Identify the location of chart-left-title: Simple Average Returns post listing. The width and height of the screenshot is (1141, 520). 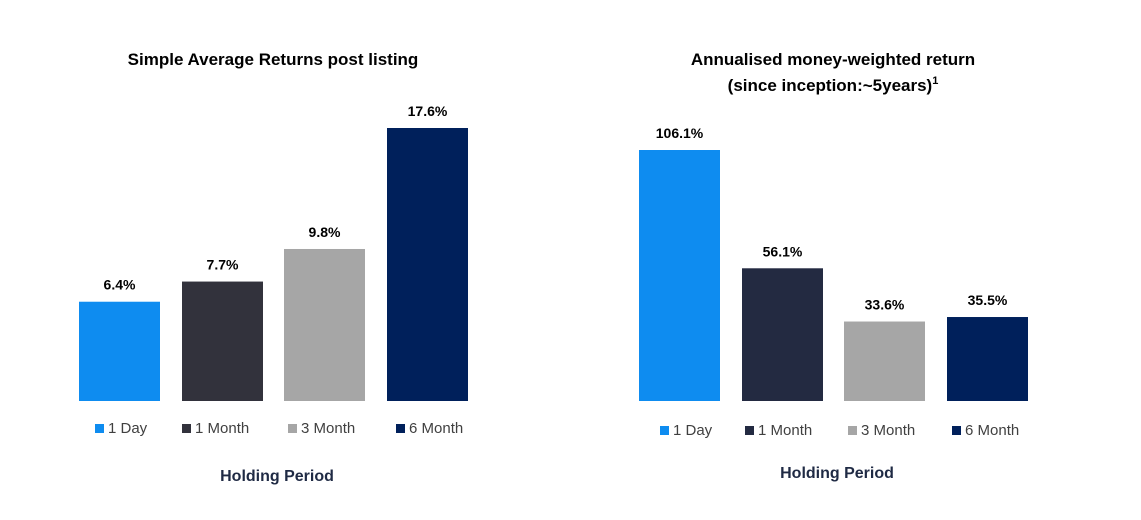
(273, 59).